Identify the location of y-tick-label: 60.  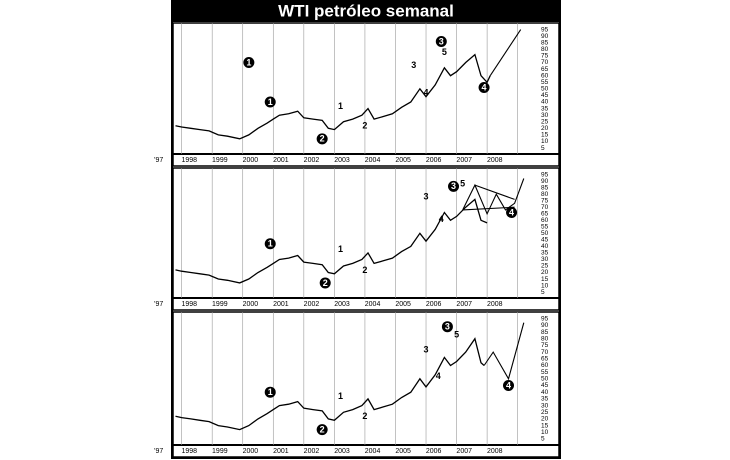
(545, 365).